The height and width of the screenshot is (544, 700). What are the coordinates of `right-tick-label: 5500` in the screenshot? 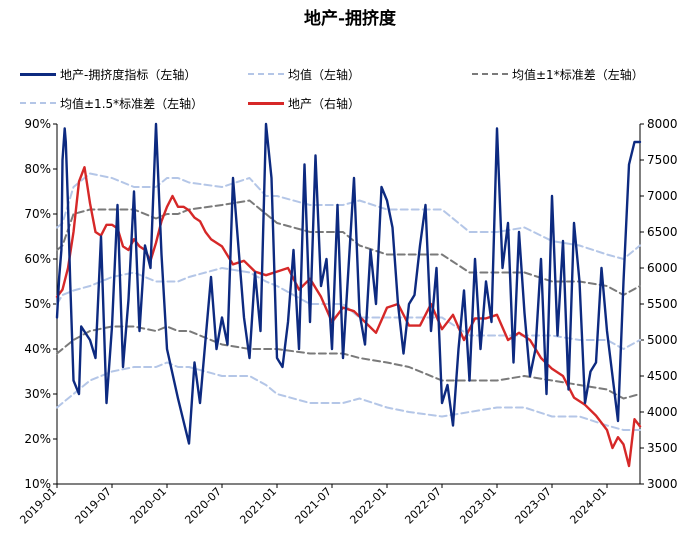 It's located at (662, 304).